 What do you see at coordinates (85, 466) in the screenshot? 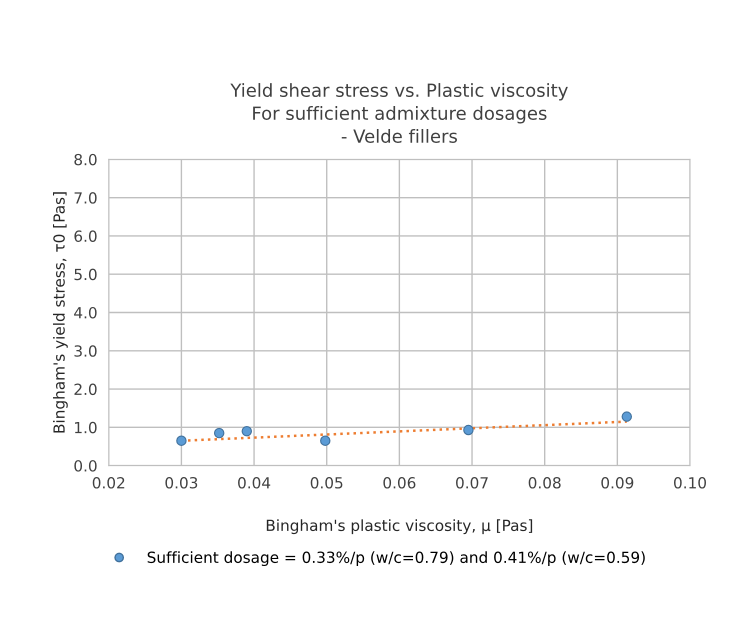
I see `y-tick-label: 0.0` at bounding box center [85, 466].